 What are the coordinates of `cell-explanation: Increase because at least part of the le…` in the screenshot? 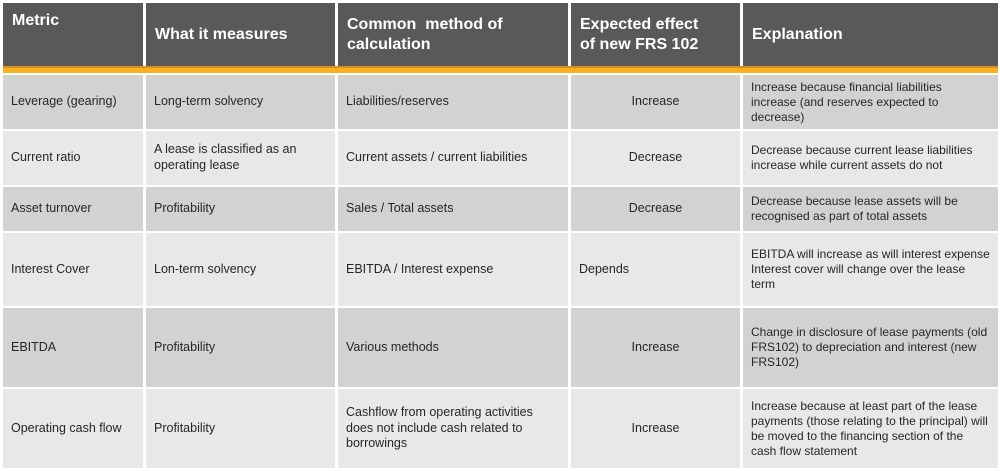 It's located at (870, 428).